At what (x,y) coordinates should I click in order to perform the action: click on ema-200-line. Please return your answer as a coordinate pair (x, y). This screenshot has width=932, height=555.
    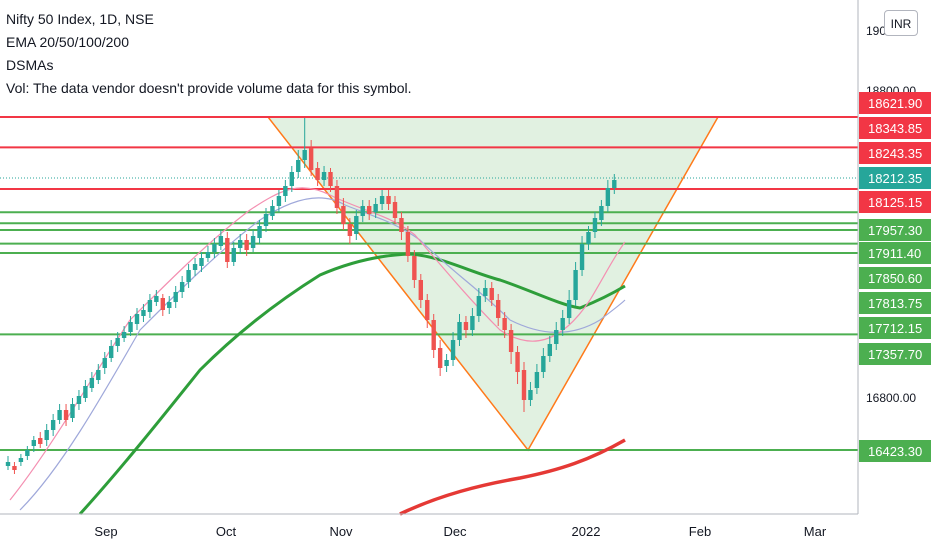
    Looking at the image, I should click on (512, 477).